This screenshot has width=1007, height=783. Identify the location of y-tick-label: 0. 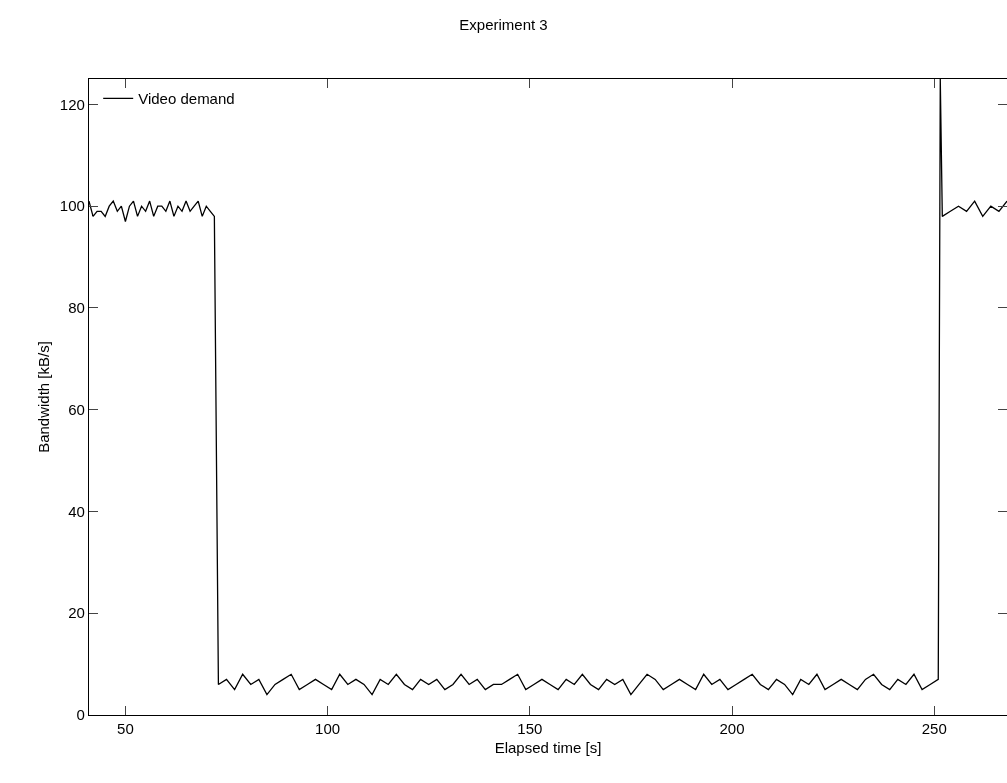
(80, 715).